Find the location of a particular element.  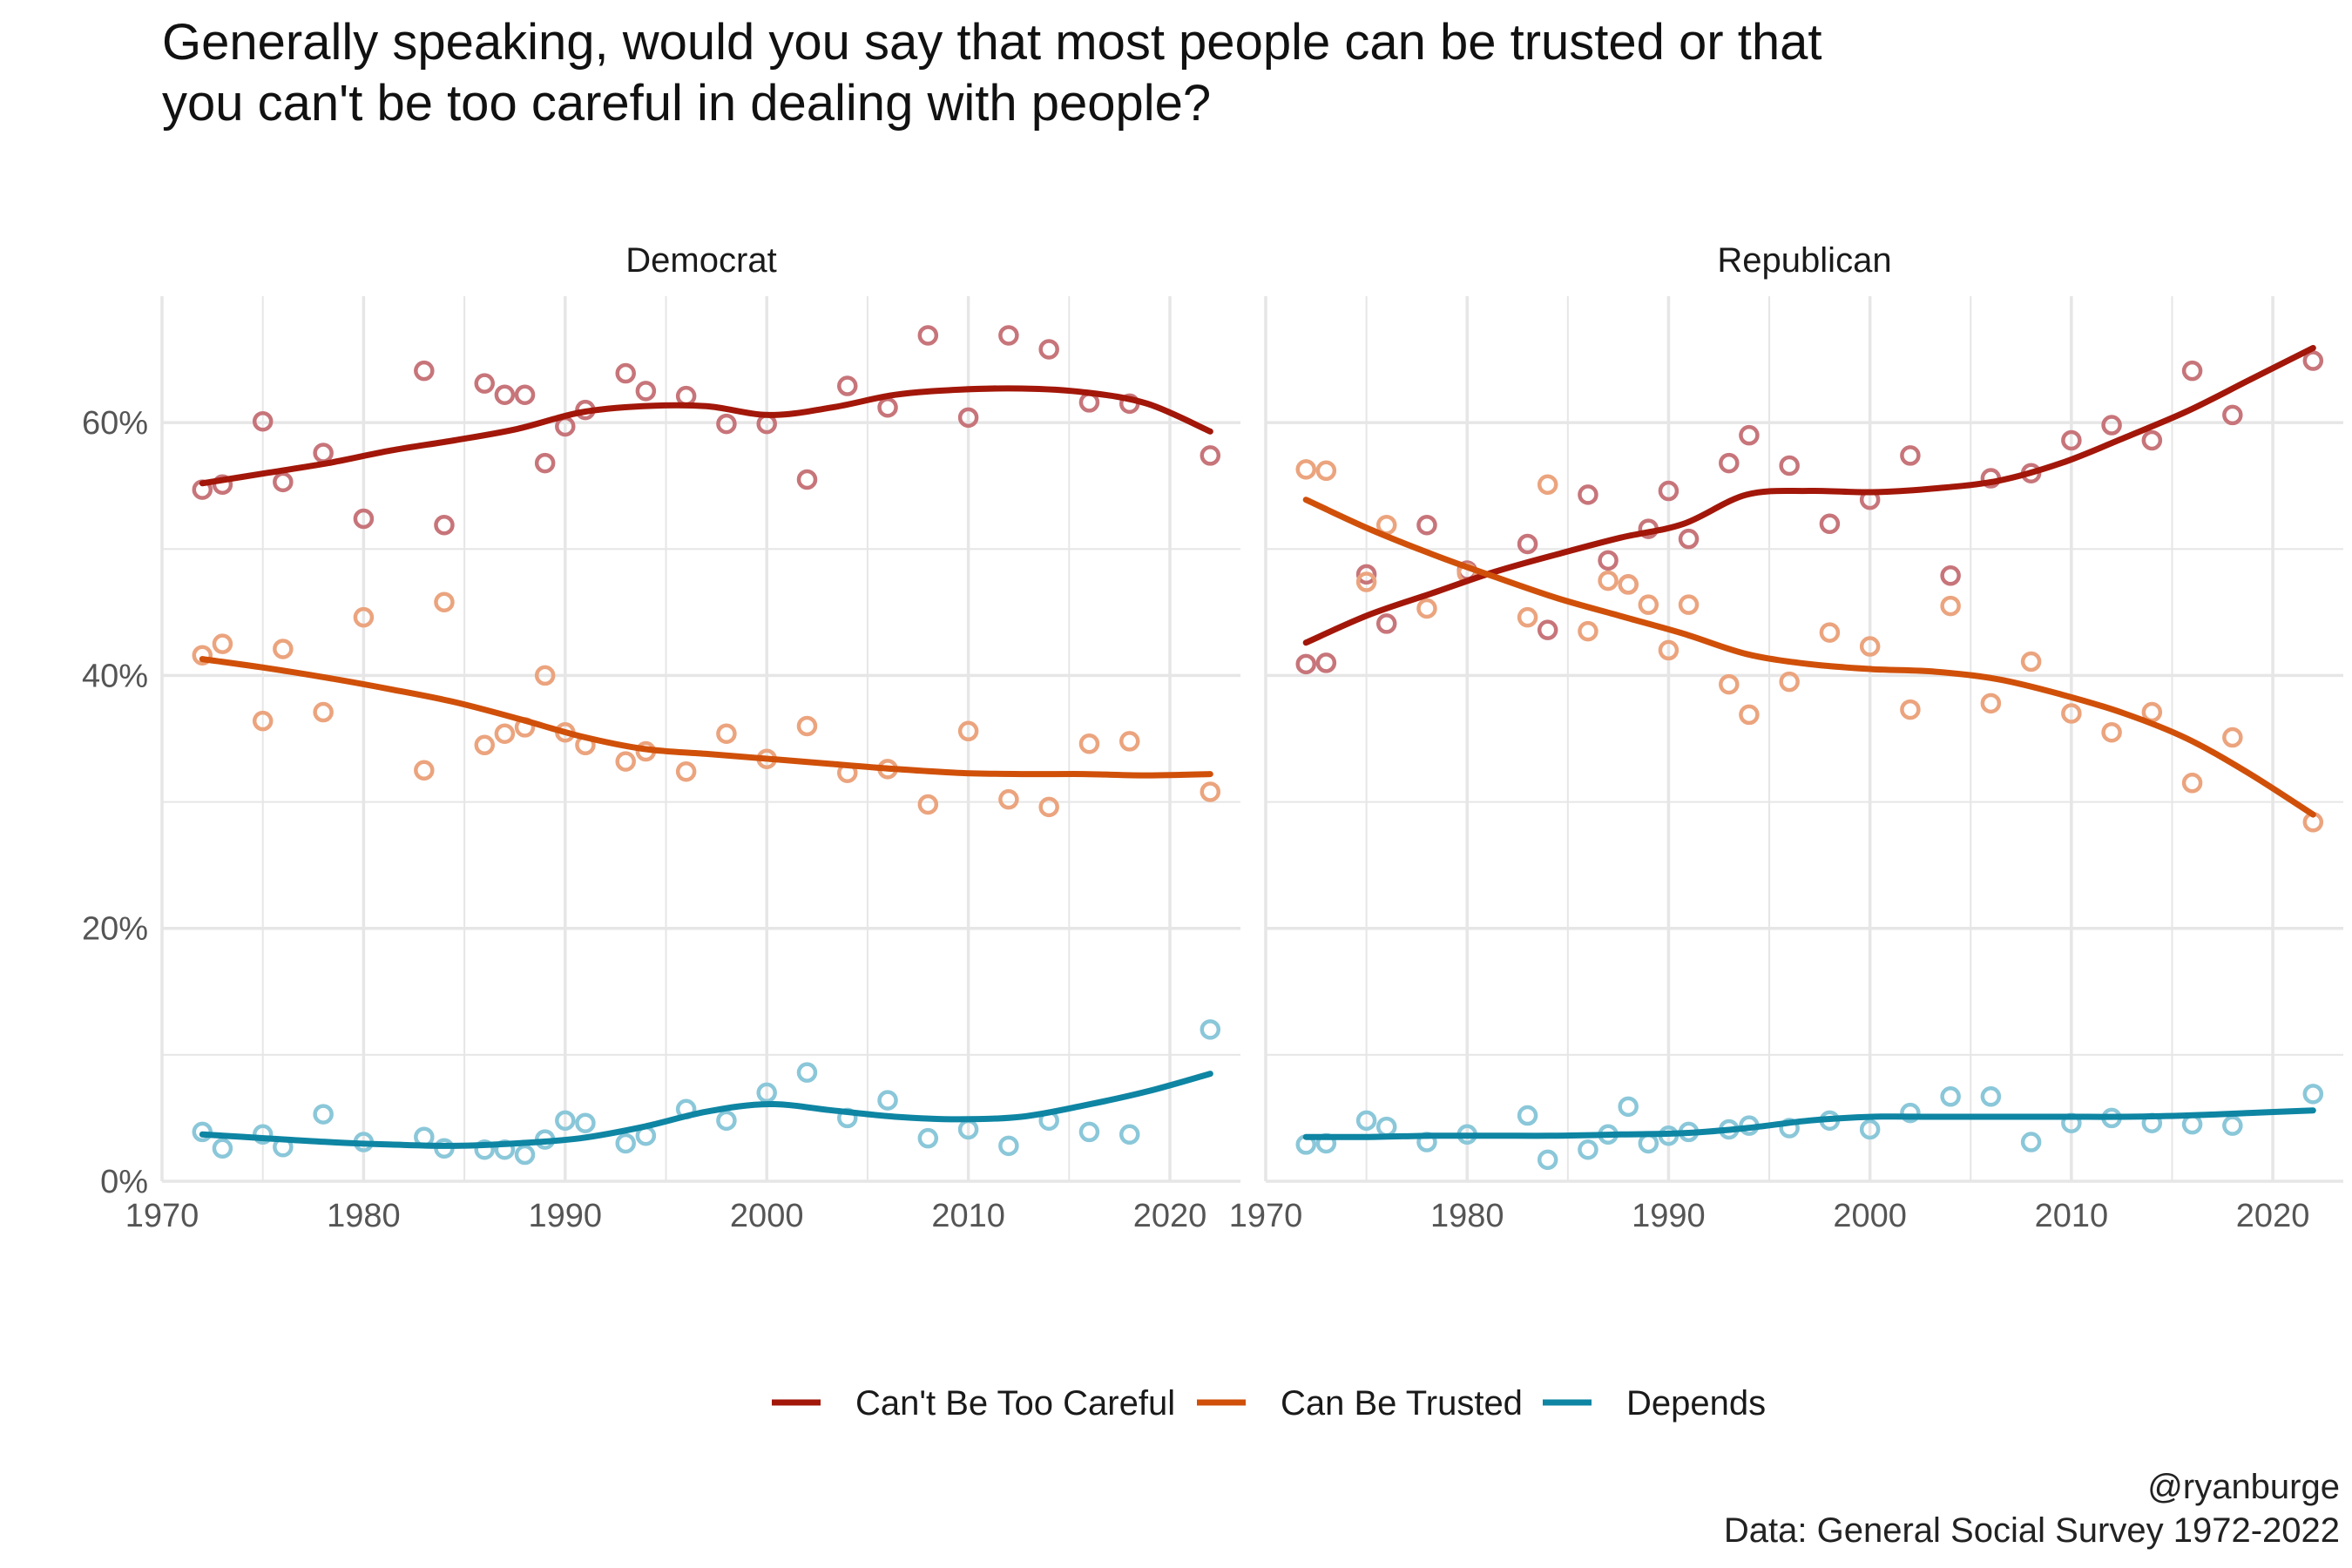

x-tick-label: 2010 is located at coordinates (2072, 1216).